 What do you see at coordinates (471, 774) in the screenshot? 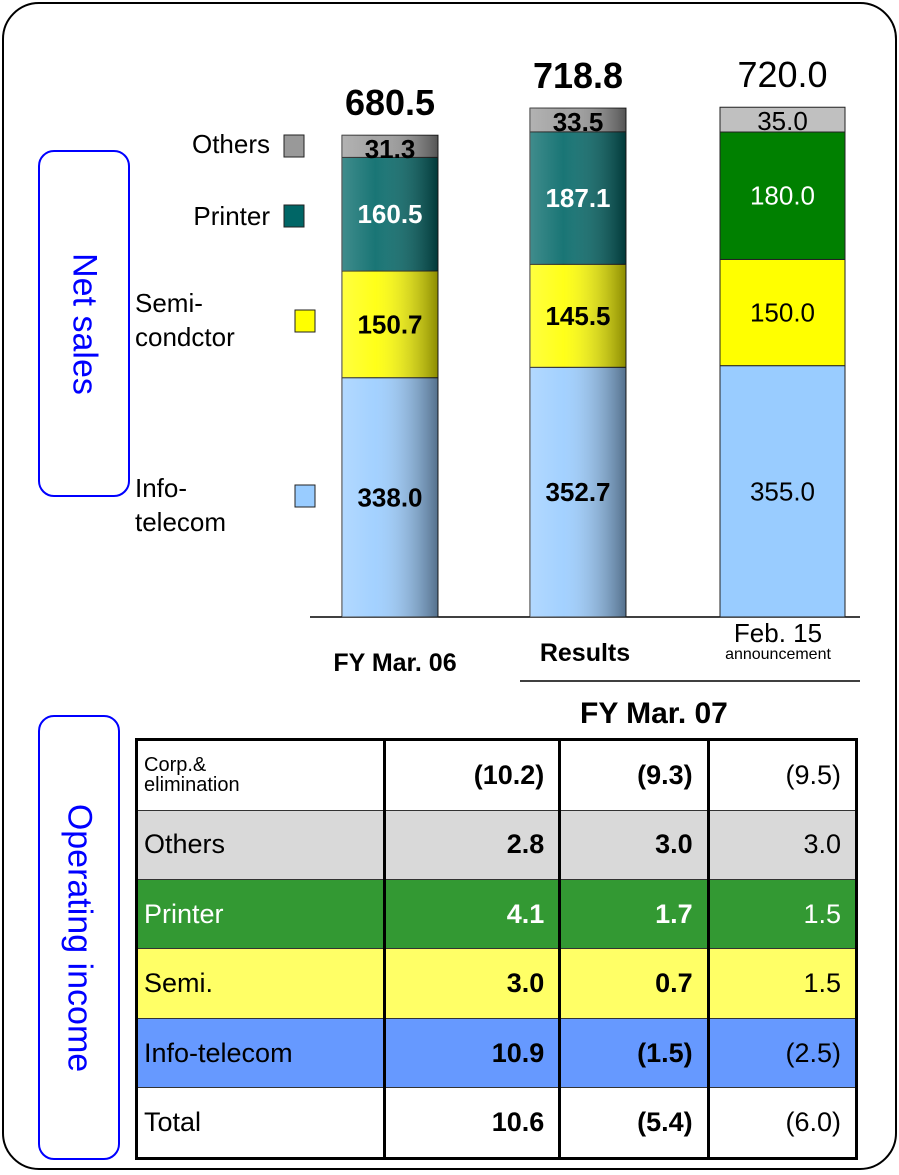
I see `table-cell: (10.2)` at bounding box center [471, 774].